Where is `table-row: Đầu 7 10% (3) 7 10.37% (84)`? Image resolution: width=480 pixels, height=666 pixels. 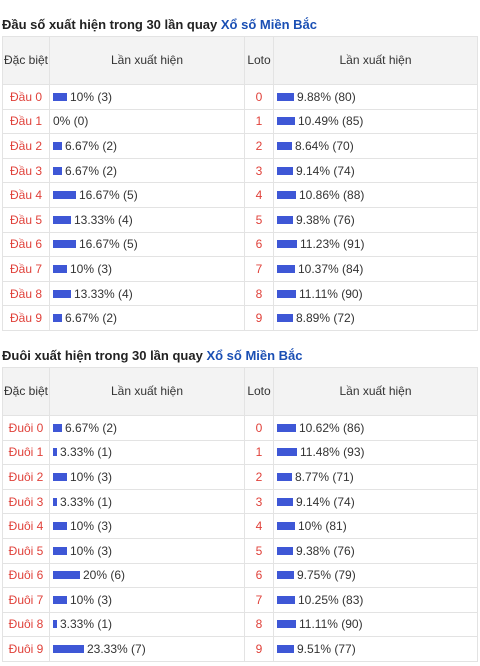
table-row: Đầu 7 10% (3) 7 10.37% (84) is located at coordinates (240, 269).